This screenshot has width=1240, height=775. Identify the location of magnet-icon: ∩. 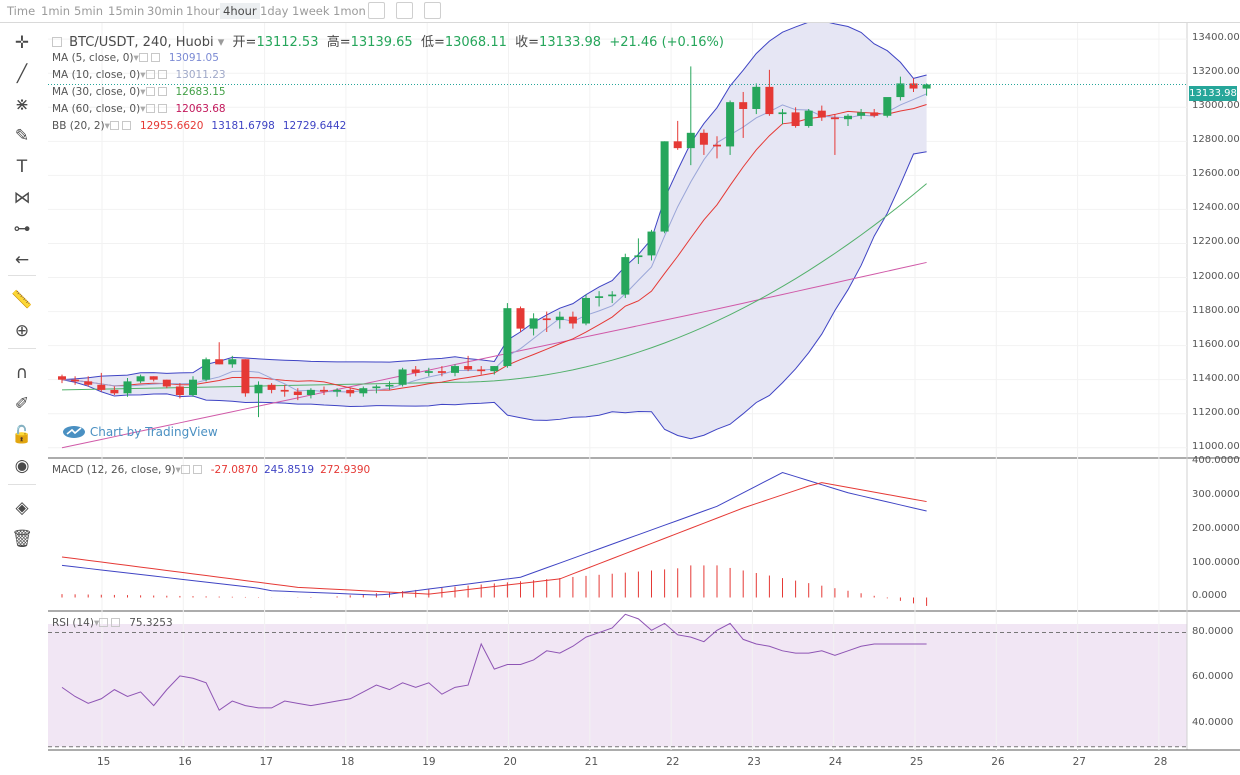
(22, 373).